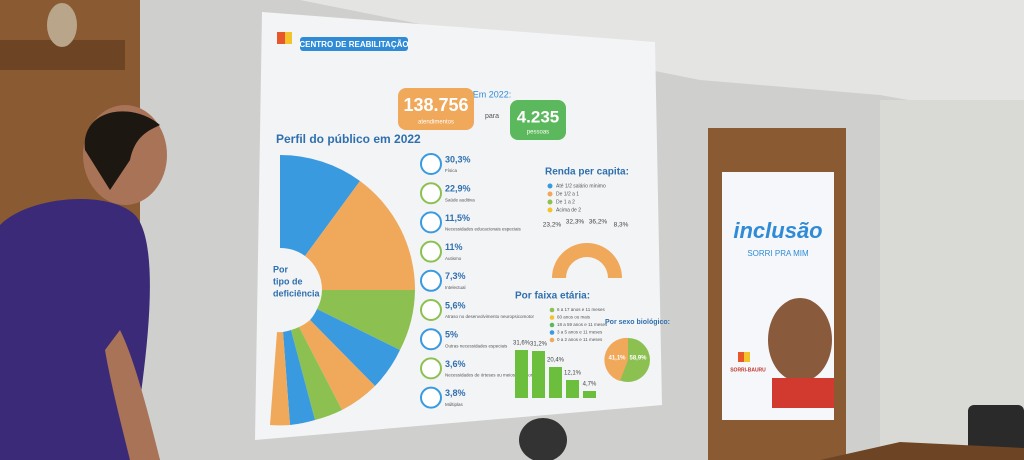 The width and height of the screenshot is (1024, 460). Describe the element at coordinates (637, 322) in the screenshot. I see `sex-title: Por sexo biológico:` at that location.